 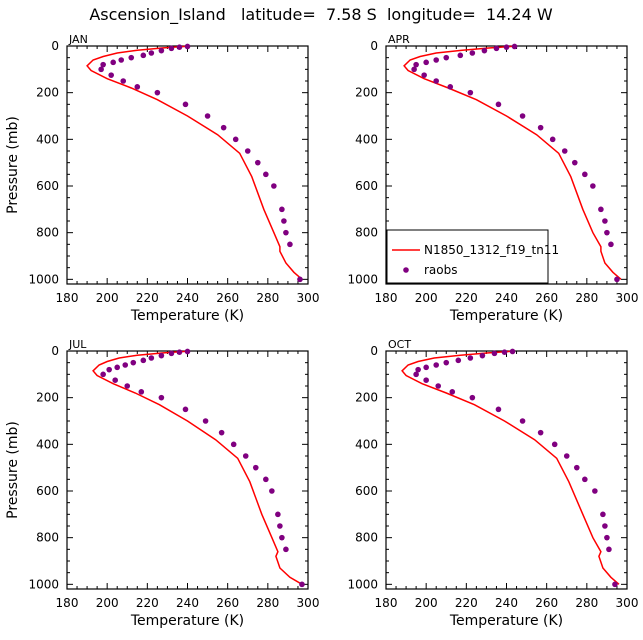 I want to click on plot-frame, so click(x=506, y=470).